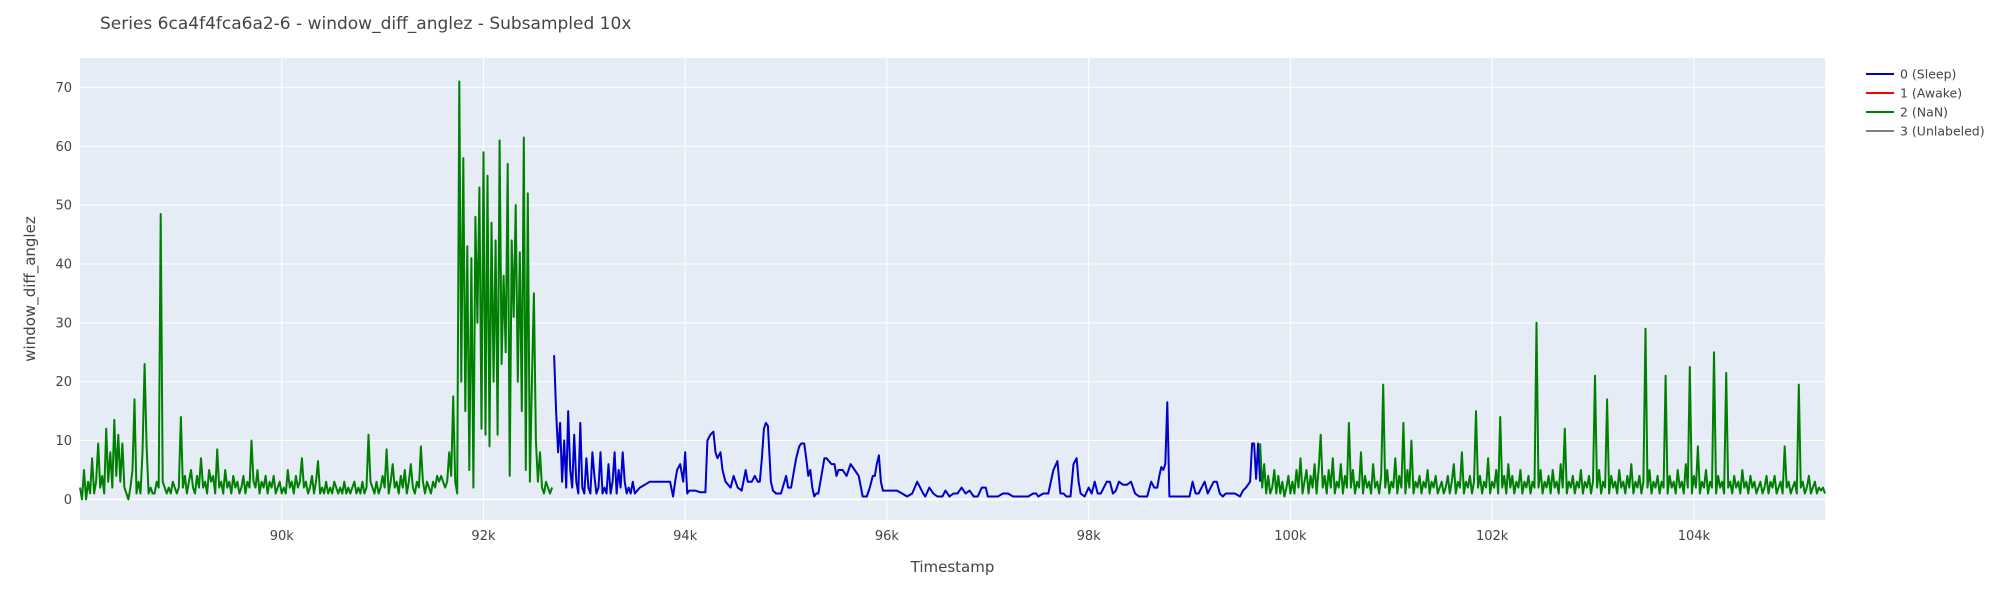  Describe the element at coordinates (1694, 536) in the screenshot. I see `x-tick-label: 104k` at that location.